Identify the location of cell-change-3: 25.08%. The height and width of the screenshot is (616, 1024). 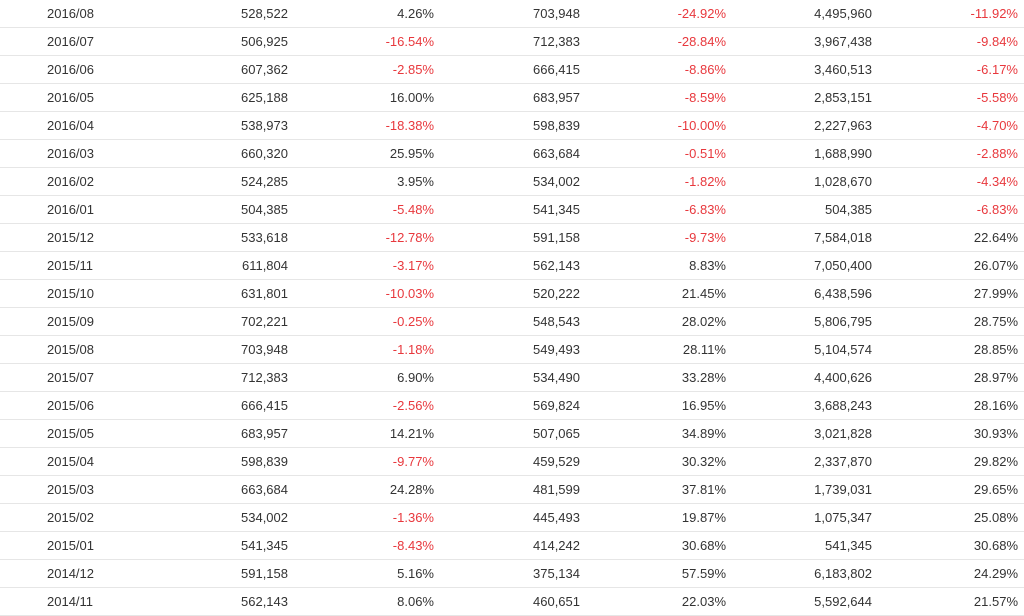
(995, 517).